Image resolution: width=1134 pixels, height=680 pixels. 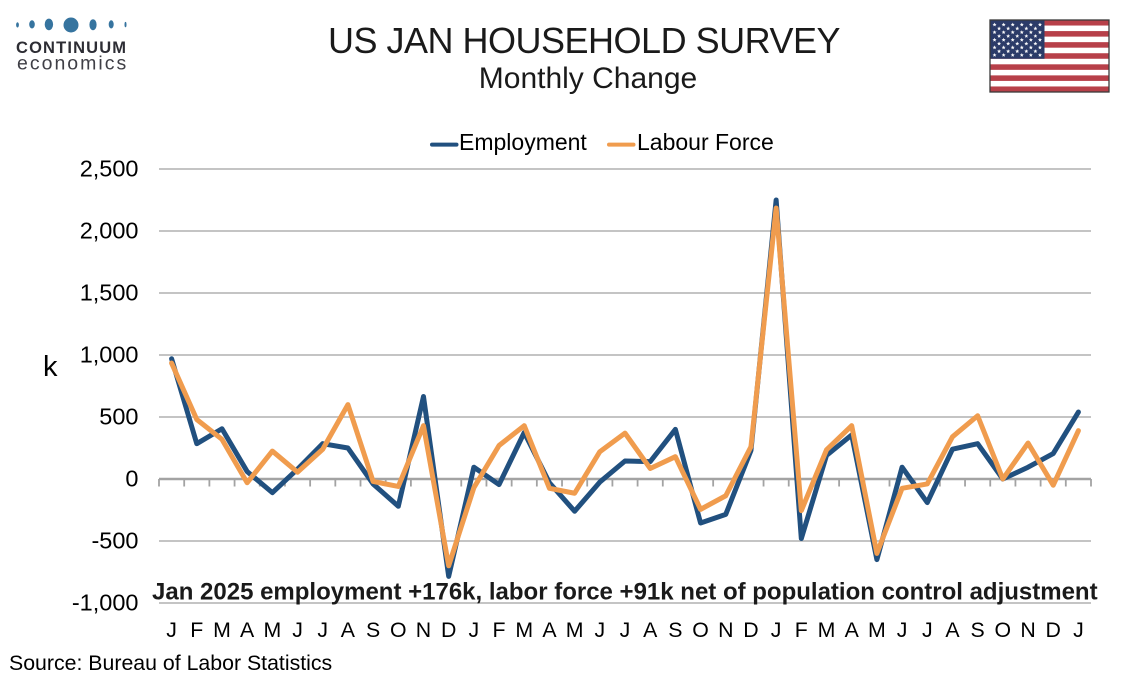 I want to click on svg-text: 2,000, so click(x=109, y=231).